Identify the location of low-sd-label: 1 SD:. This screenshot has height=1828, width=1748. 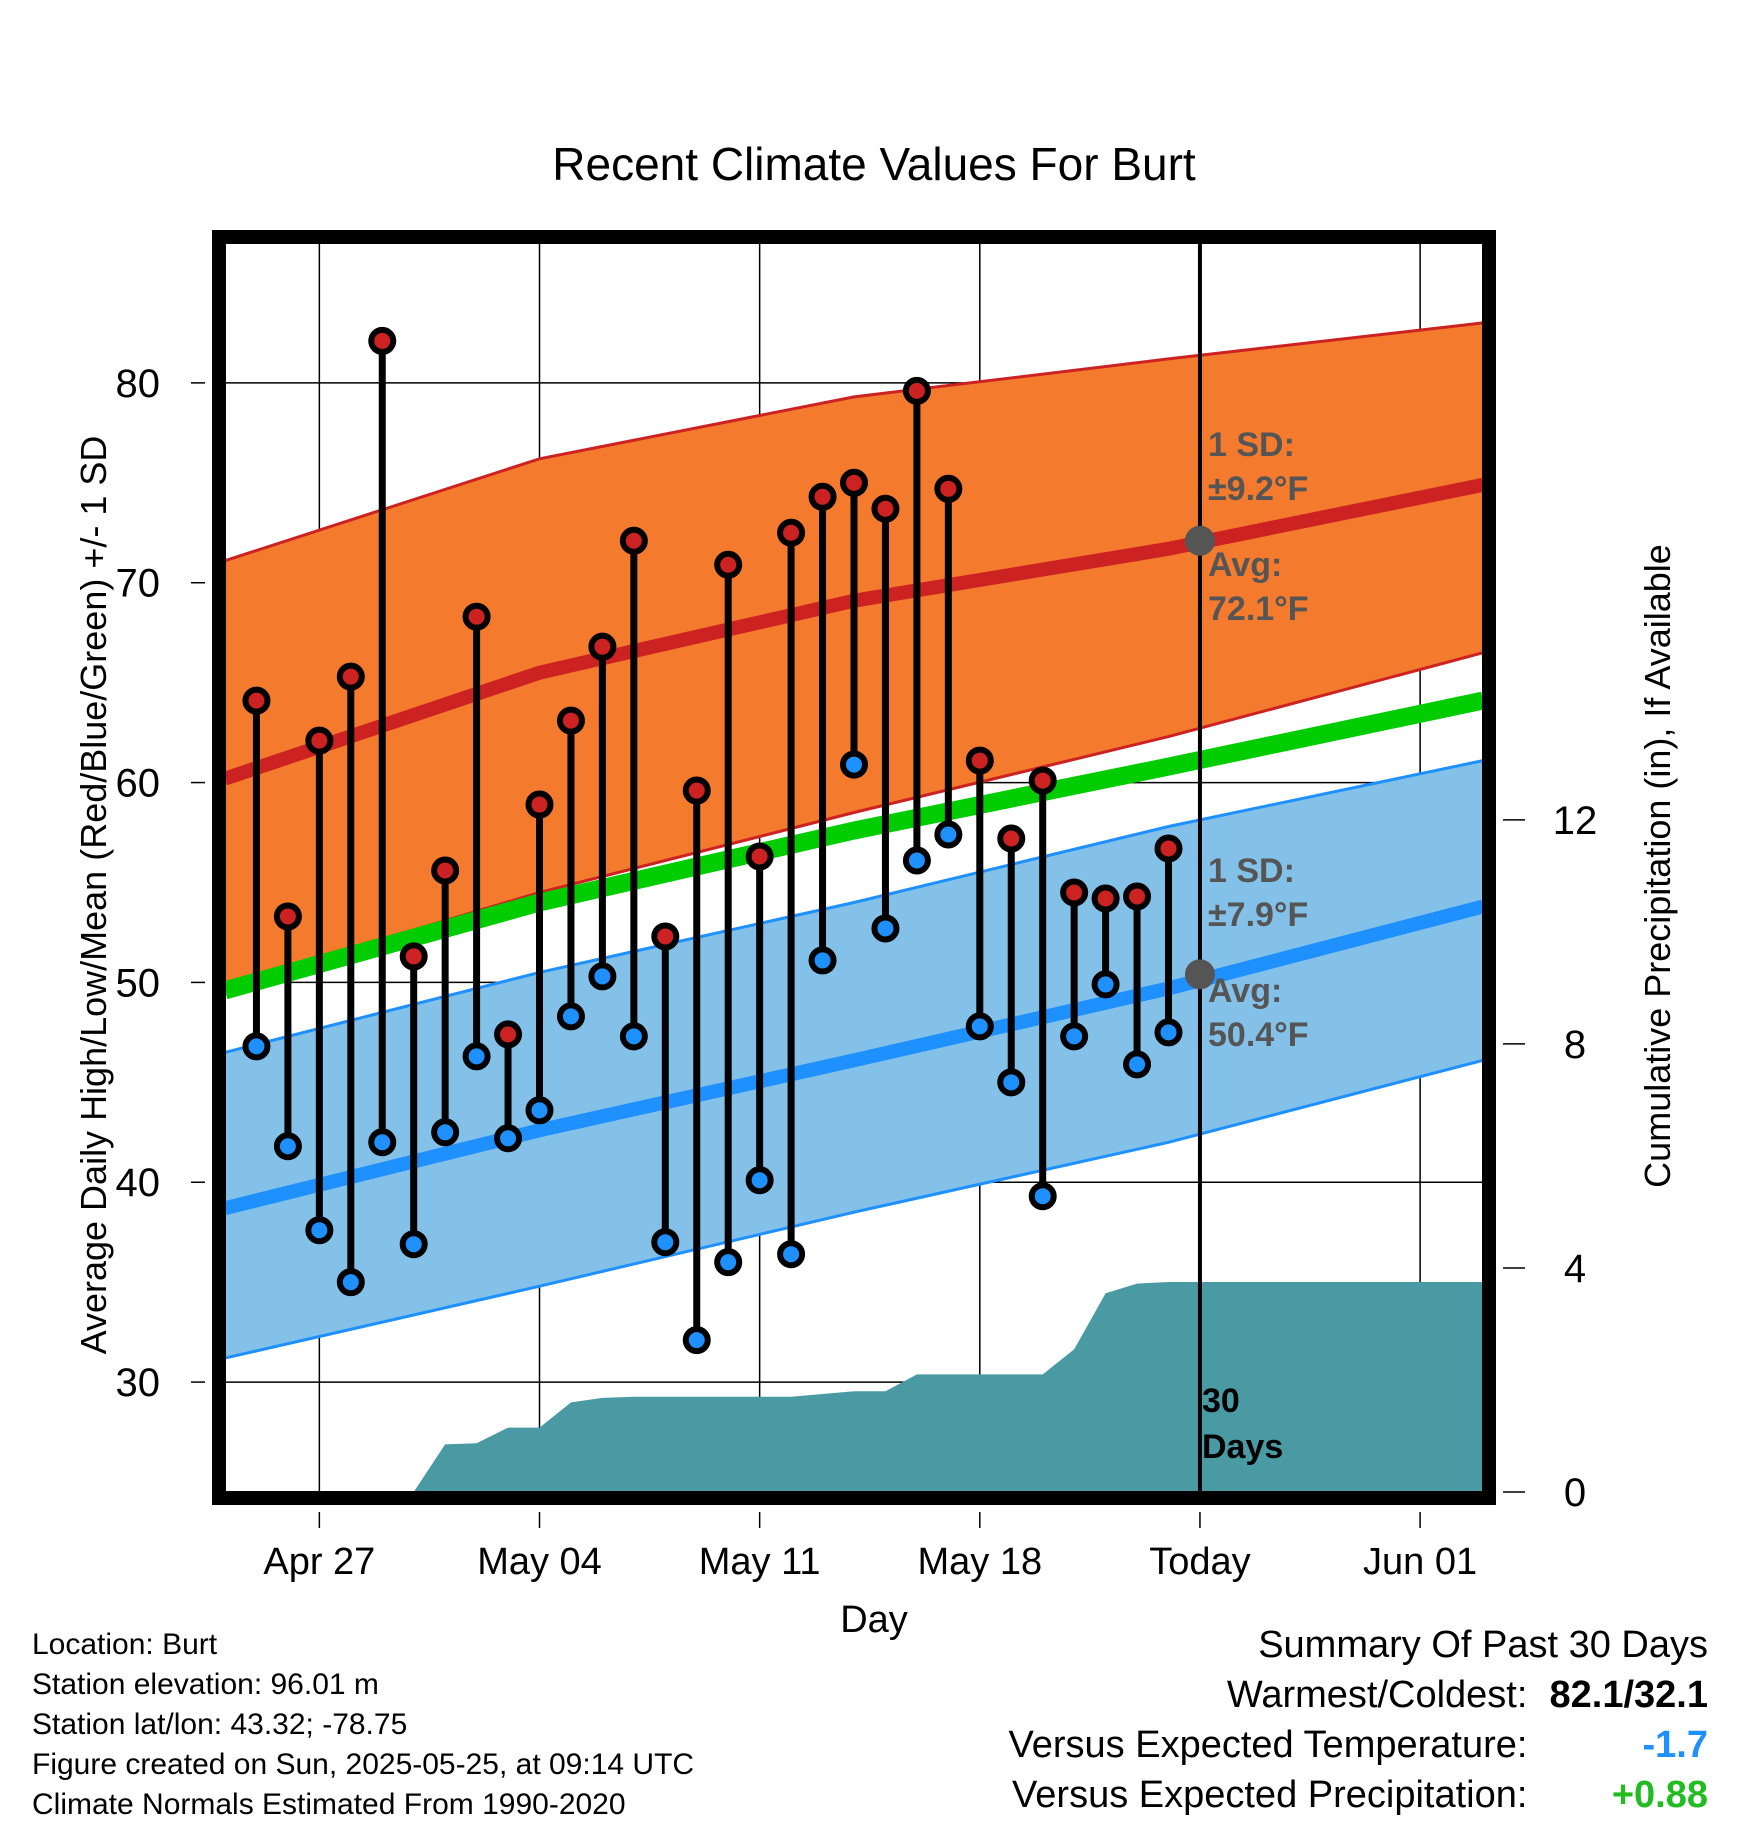
(1251, 871).